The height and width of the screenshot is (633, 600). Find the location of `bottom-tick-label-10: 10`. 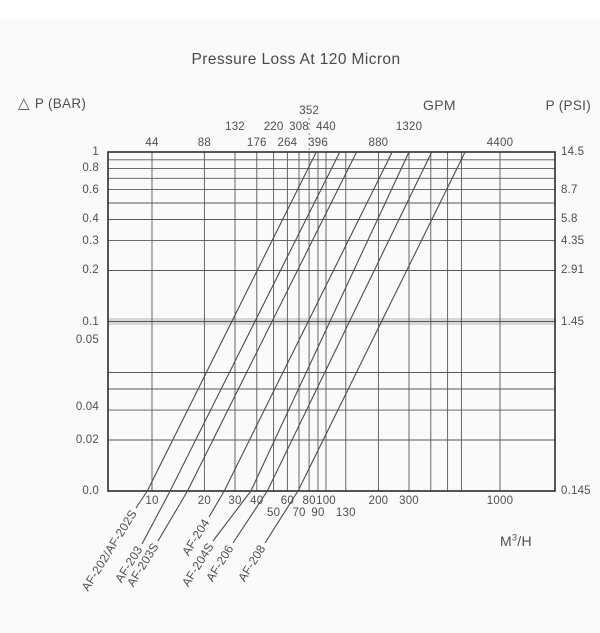

bottom-tick-label-10: 10 is located at coordinates (152, 501).